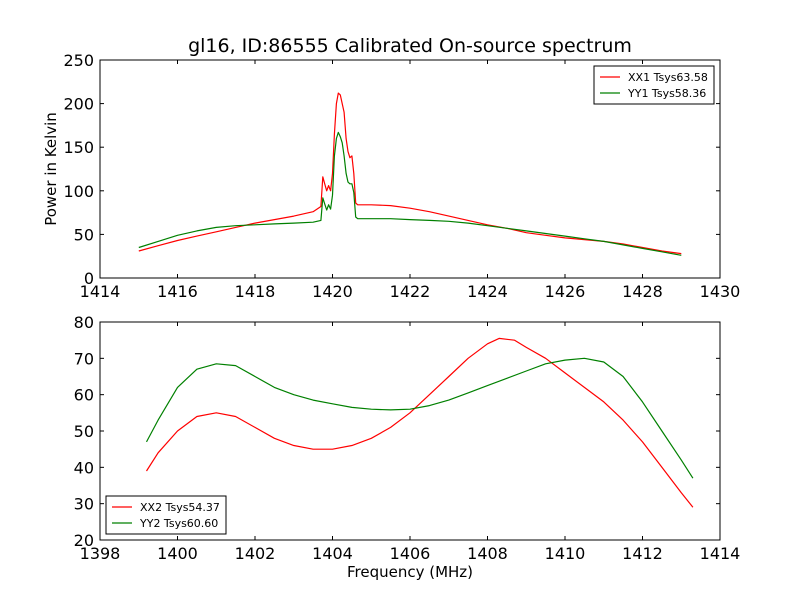 The image size is (800, 600). What do you see at coordinates (84, 504) in the screenshot?
I see `y-tick-label: 30` at bounding box center [84, 504].